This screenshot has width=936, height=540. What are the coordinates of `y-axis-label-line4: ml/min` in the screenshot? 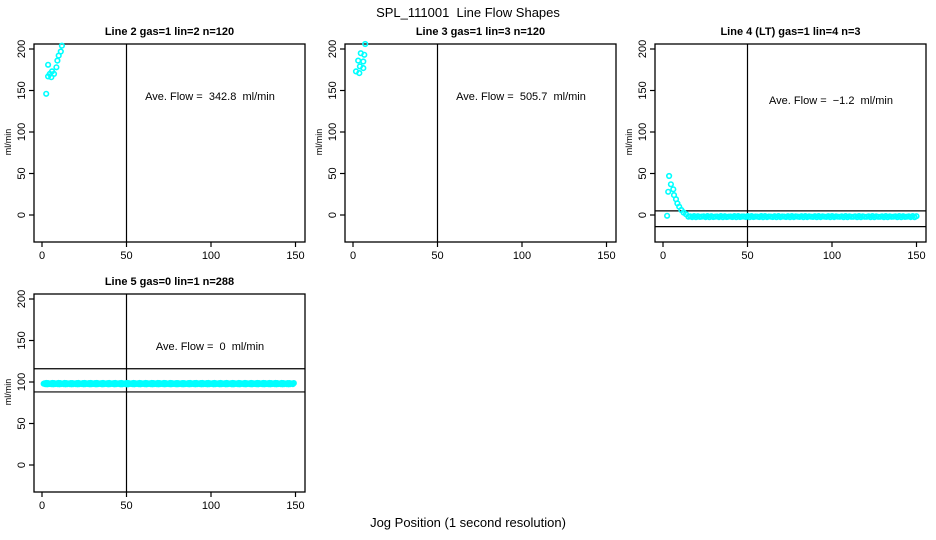 It's located at (629, 142).